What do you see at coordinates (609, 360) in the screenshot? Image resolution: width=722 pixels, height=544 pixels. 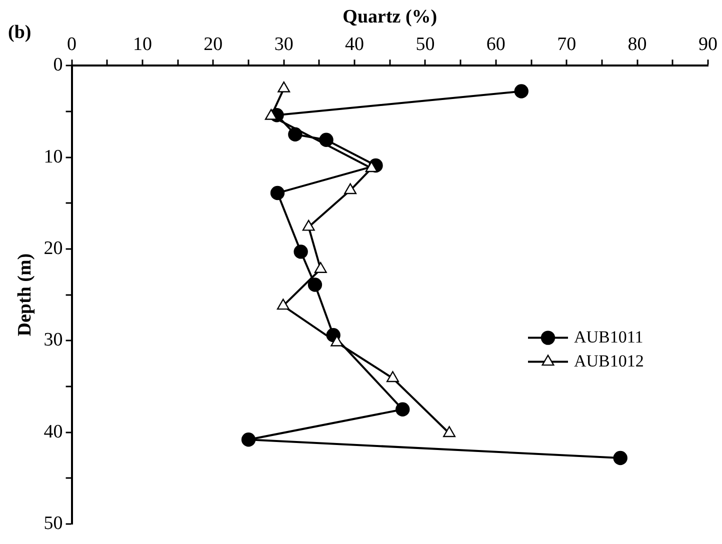 I see `legend-label: AUB1012` at bounding box center [609, 360].